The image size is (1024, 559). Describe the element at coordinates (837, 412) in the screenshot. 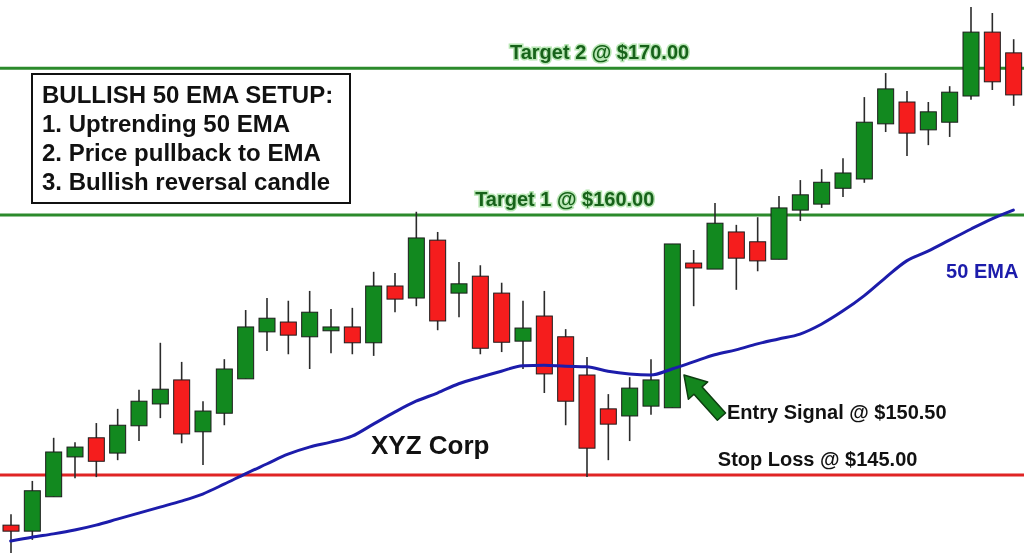

I see `annotation: Entry Signal @ $150.50` at that location.